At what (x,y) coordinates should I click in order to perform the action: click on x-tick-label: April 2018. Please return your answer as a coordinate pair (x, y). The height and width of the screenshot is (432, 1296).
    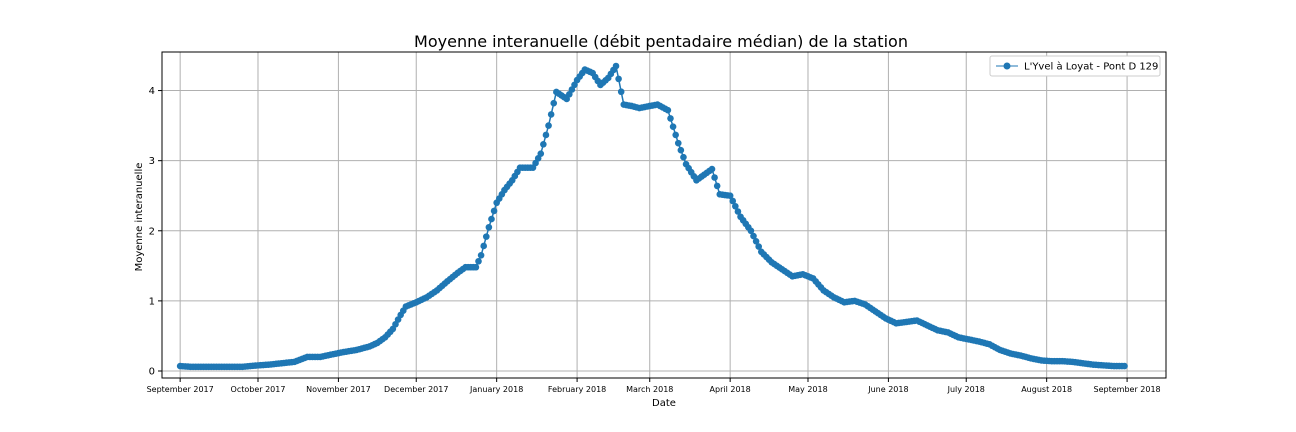
    Looking at the image, I should click on (730, 389).